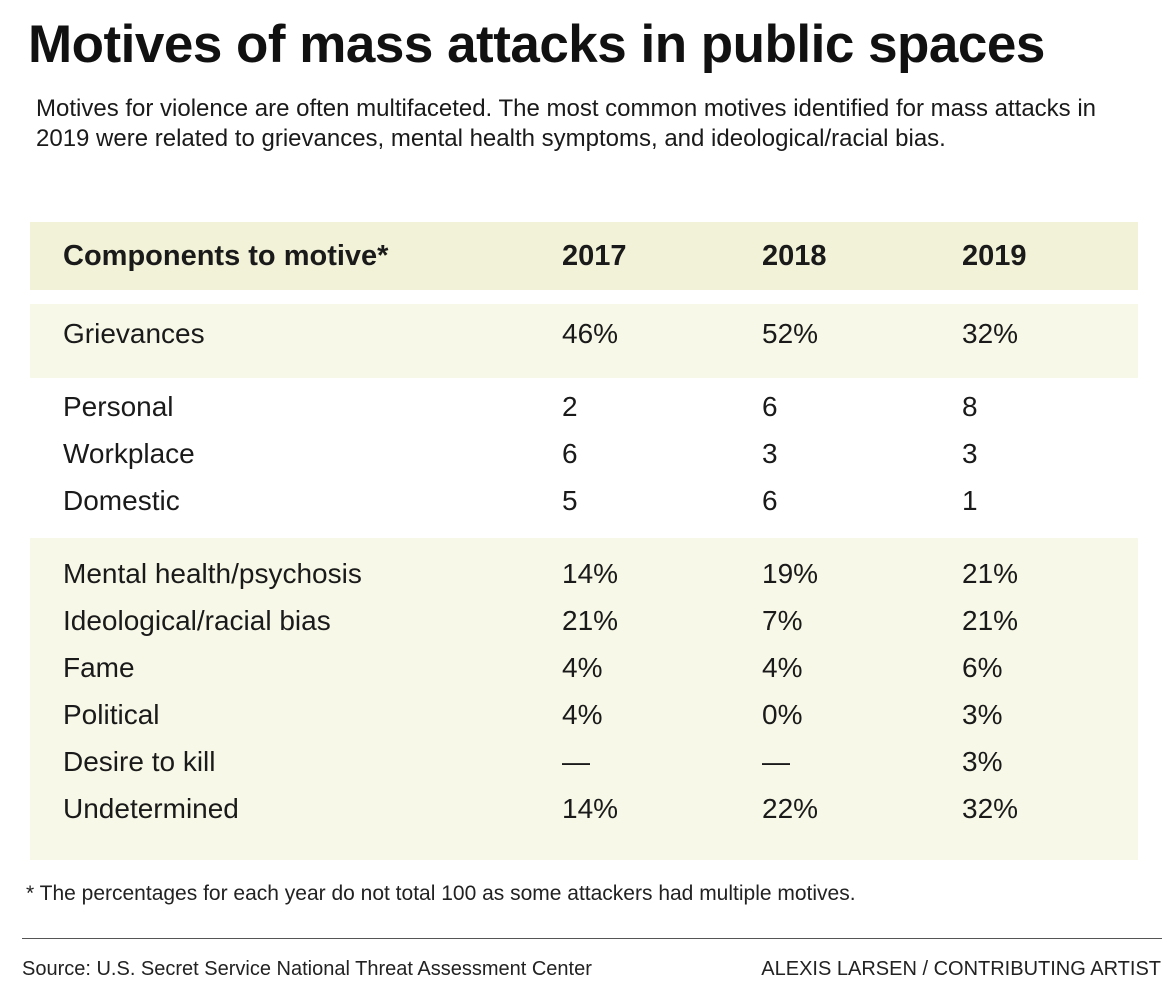 The image size is (1167, 1000). What do you see at coordinates (139, 761) in the screenshot?
I see `row-label: Desire to kill` at bounding box center [139, 761].